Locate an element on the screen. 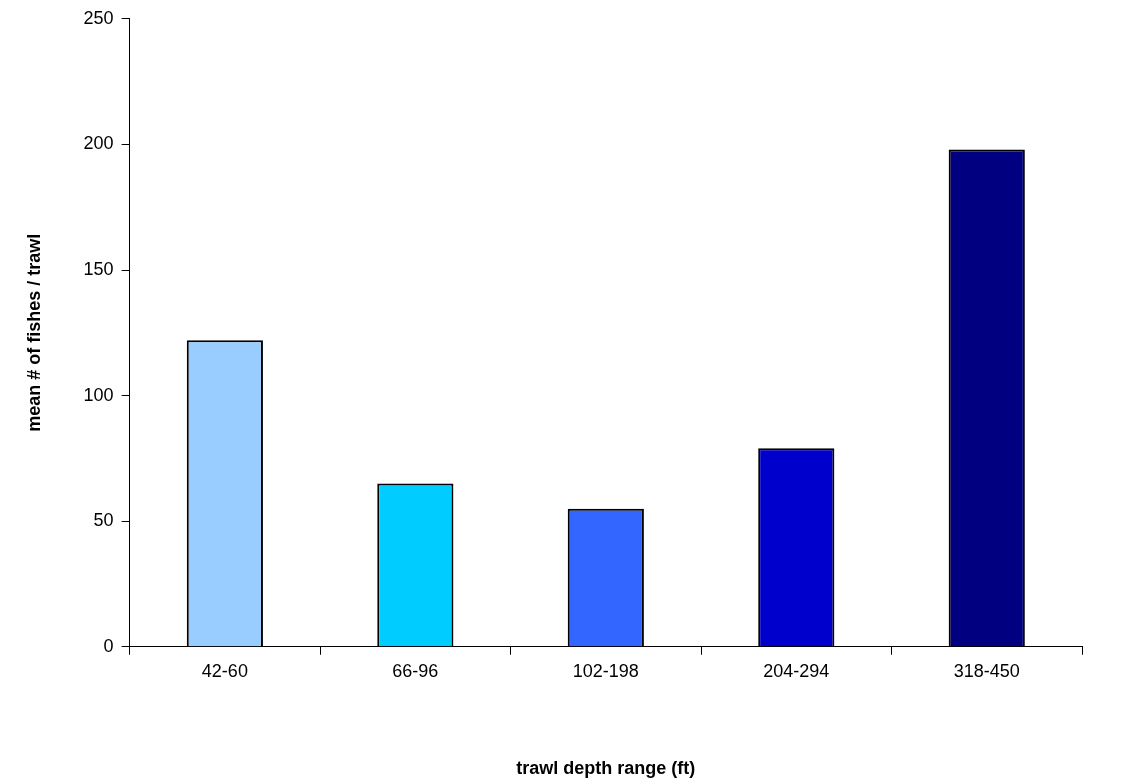 The height and width of the screenshot is (784, 1132). y-tick-label: 50 is located at coordinates (103, 520).